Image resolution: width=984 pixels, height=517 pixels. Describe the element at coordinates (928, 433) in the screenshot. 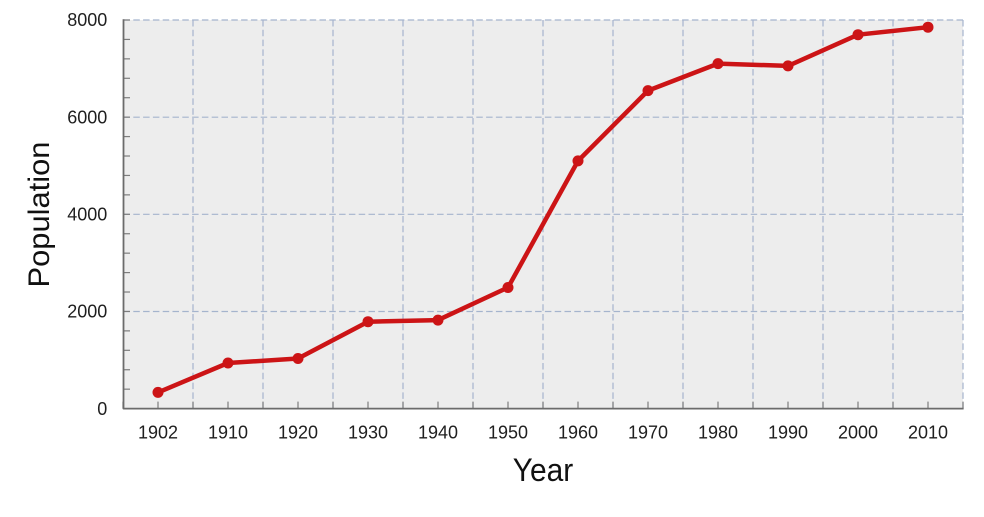

I see `svg-text: 2010` at that location.